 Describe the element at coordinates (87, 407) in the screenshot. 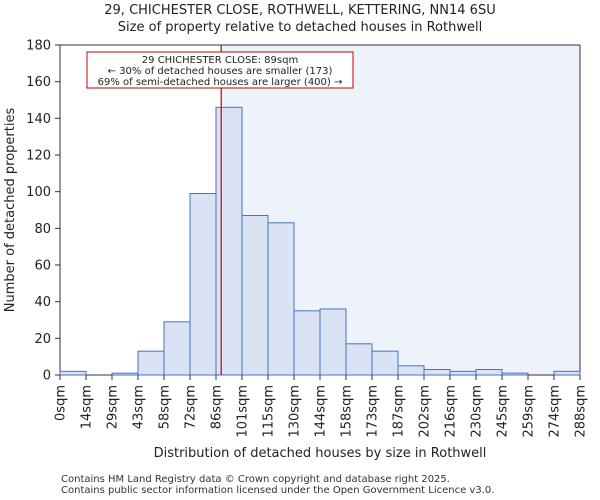

I see `x-tick-label: 14sqm` at that location.